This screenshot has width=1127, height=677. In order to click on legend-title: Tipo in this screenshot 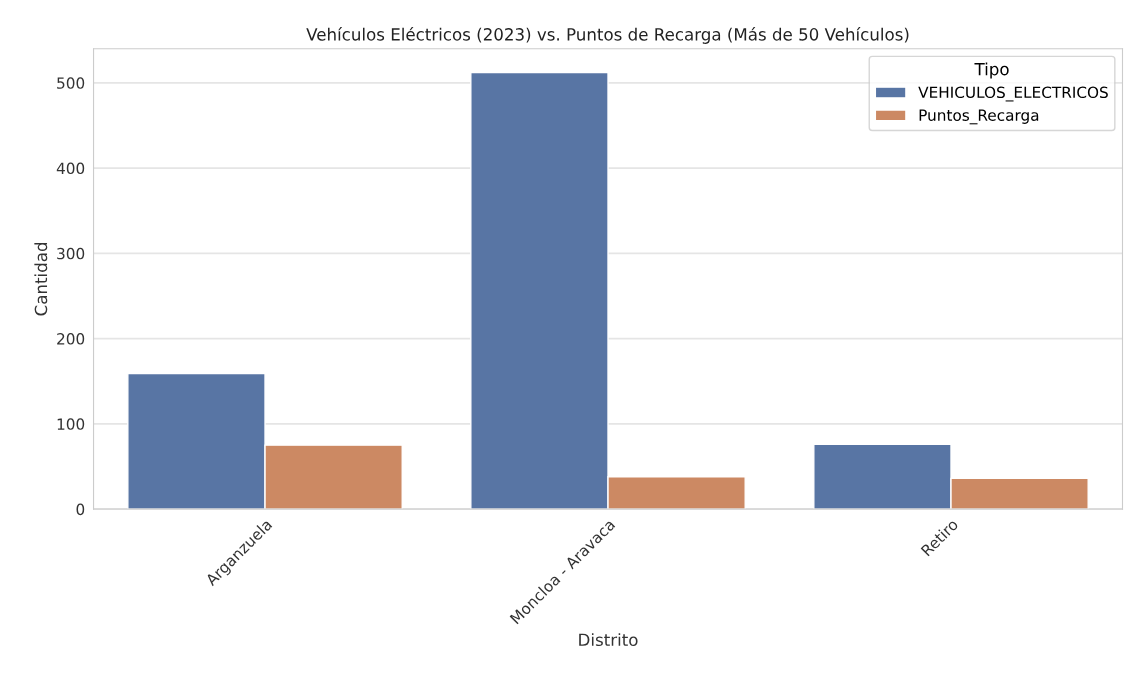, I will do `click(991, 70)`.